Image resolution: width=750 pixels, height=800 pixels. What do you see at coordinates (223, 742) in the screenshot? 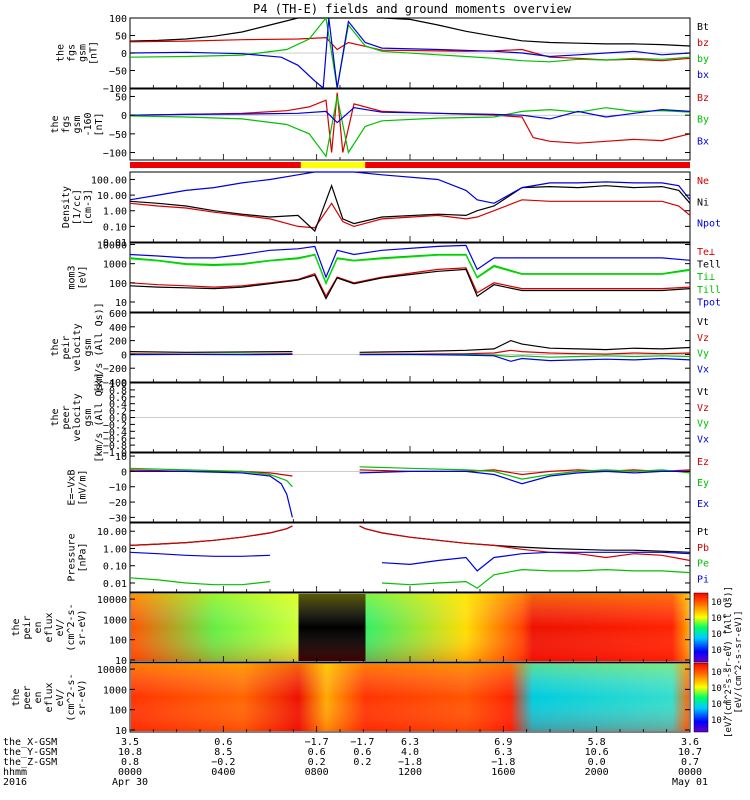
I see `x-row-value: 0.6` at bounding box center [223, 742].